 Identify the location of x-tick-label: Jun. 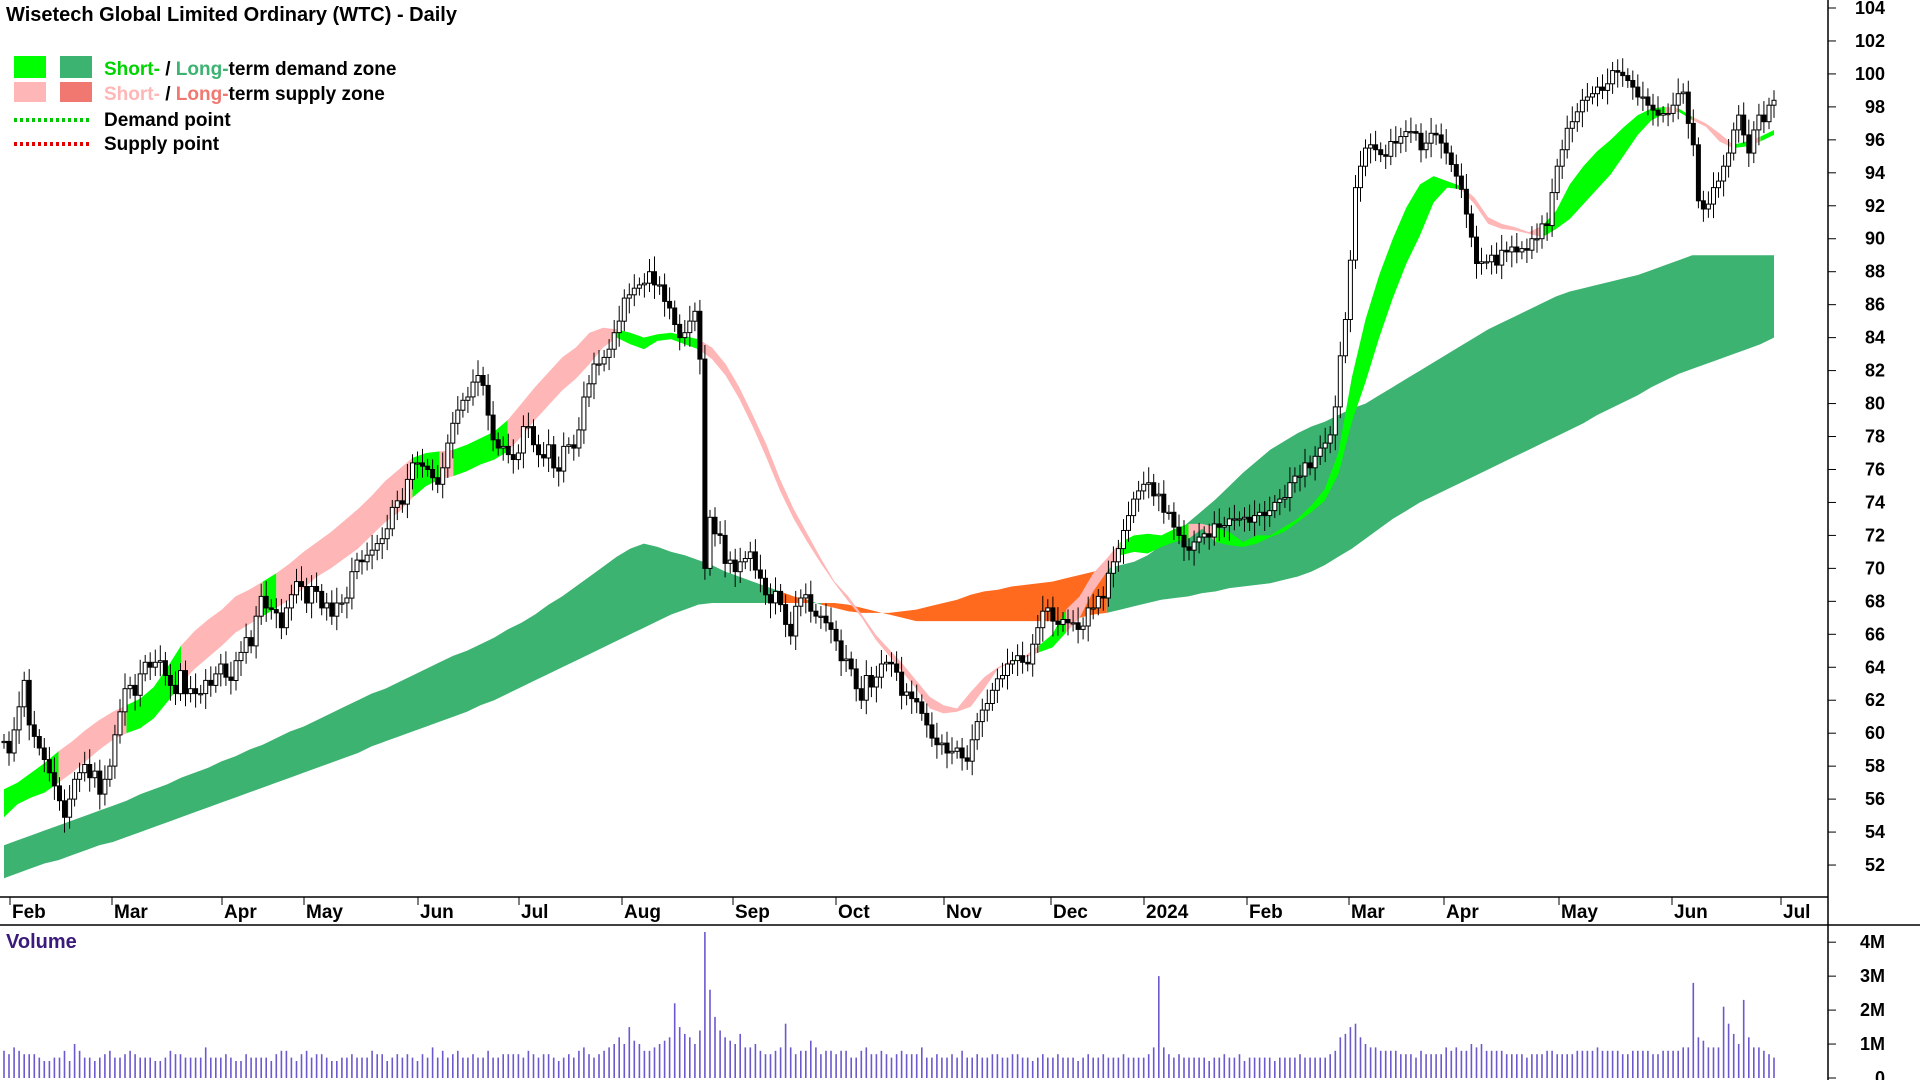
(437, 912).